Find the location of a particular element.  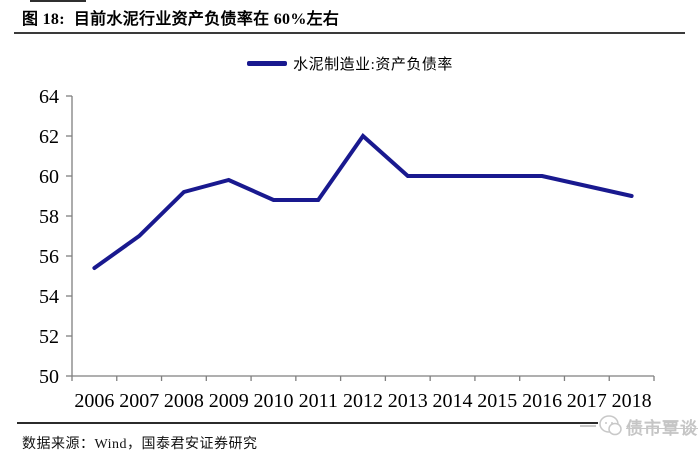

figure-number-label: 图 18: is located at coordinates (43, 19).